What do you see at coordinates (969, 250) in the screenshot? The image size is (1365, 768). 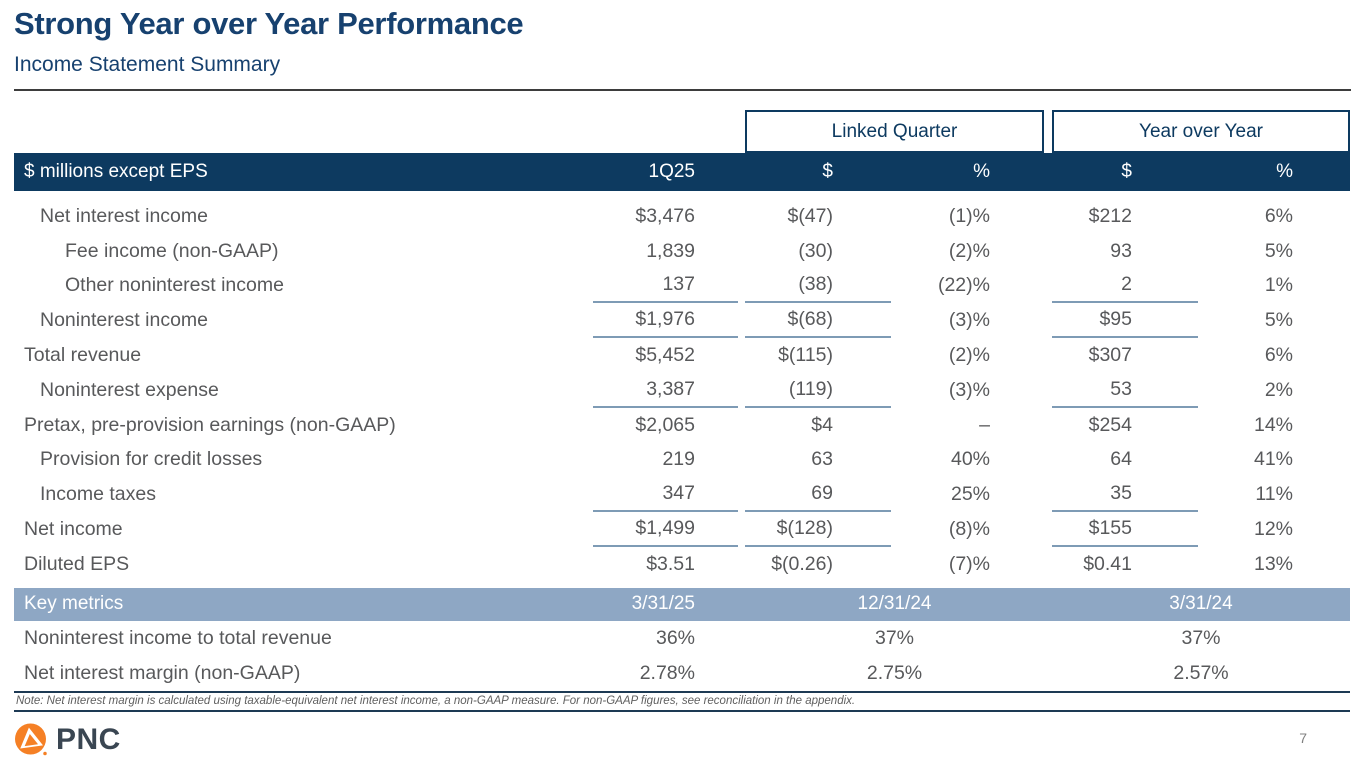 I see `row-value: (2)%` at bounding box center [969, 250].